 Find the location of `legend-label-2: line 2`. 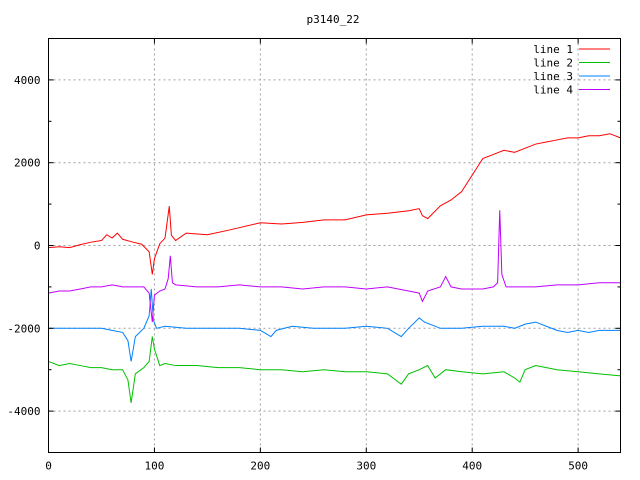

legend-label-2: line 2 is located at coordinates (553, 63).